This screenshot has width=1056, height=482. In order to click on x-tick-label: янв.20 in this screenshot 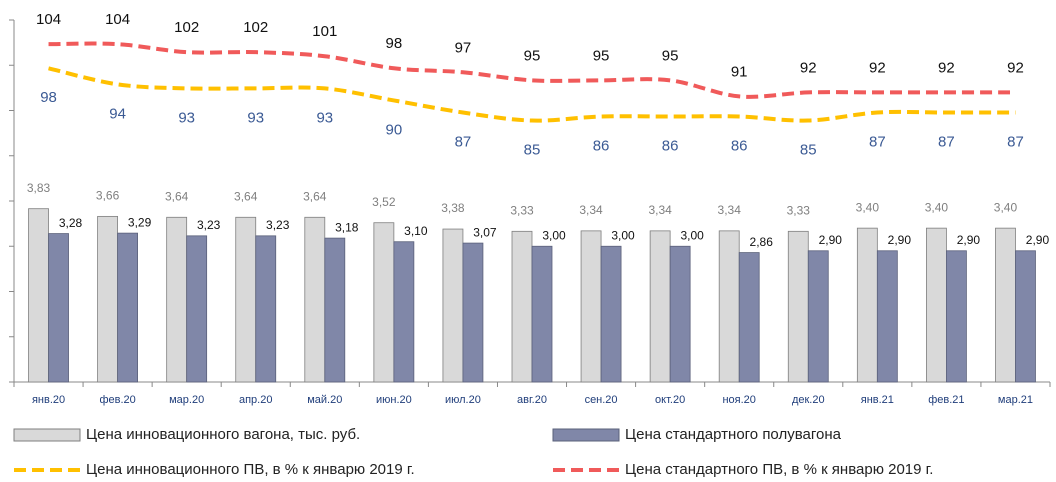, I will do `click(48, 400)`.